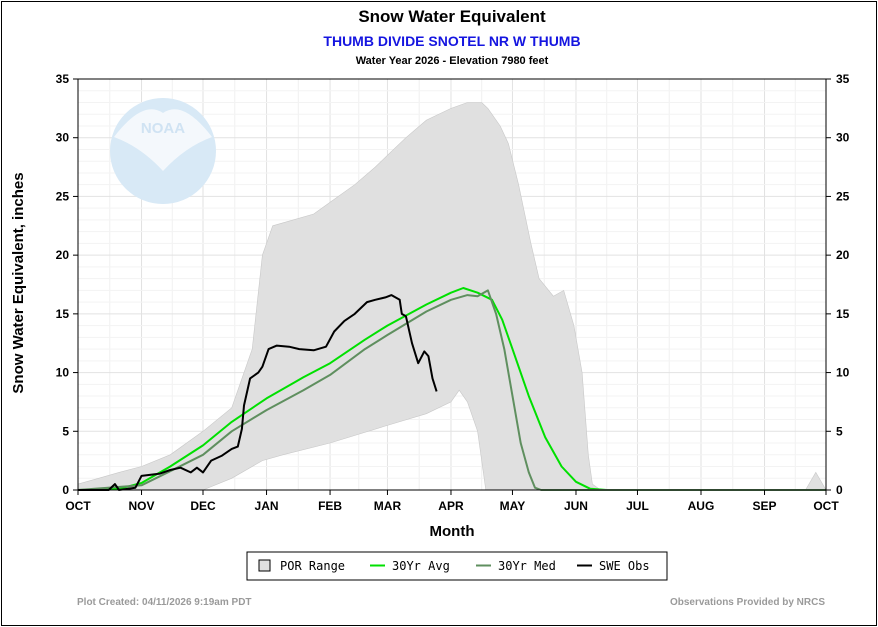 Image resolution: width=878 pixels, height=627 pixels. Describe the element at coordinates (312, 566) in the screenshot. I see `legend-por-label: POR Range` at that location.